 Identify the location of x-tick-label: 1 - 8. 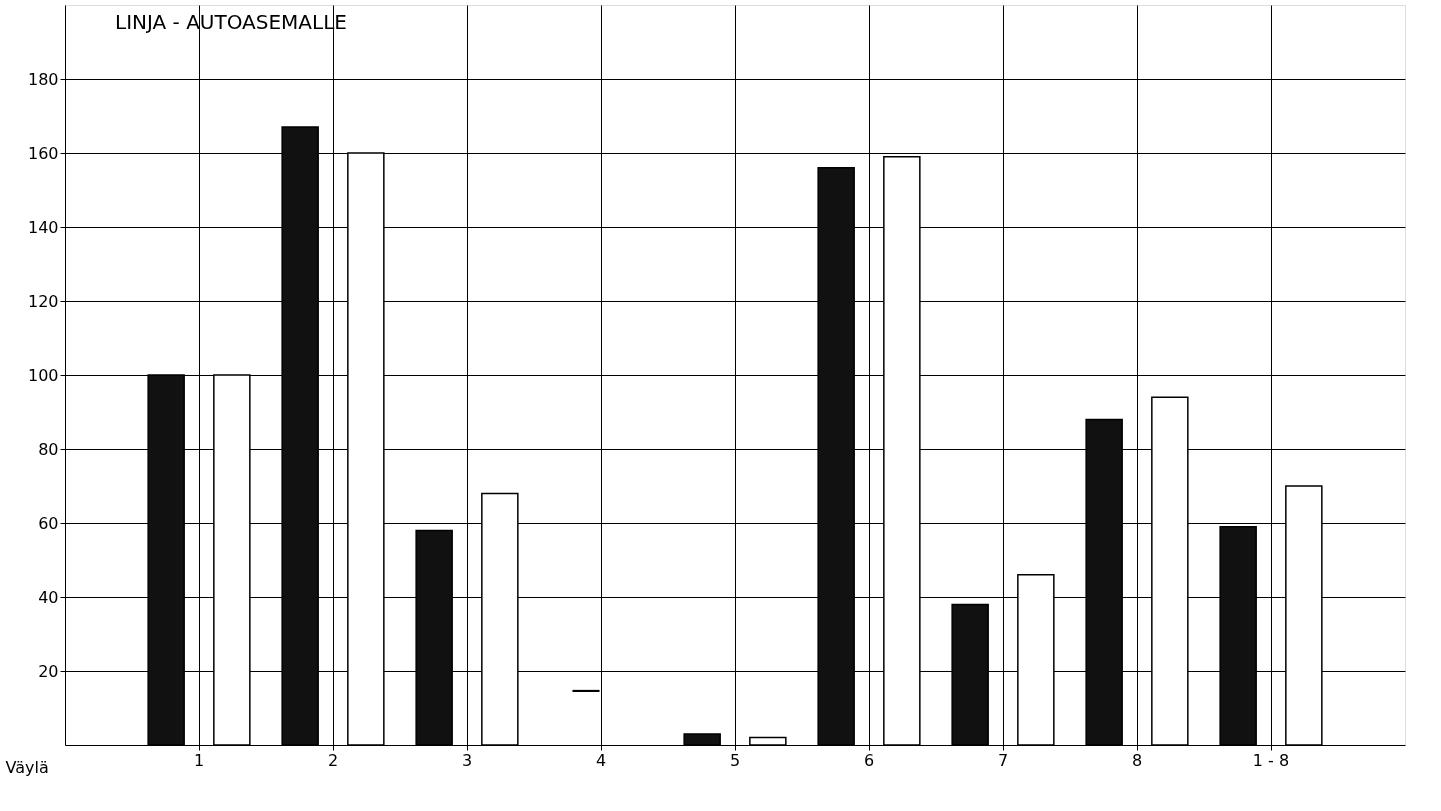
(1271, 760).